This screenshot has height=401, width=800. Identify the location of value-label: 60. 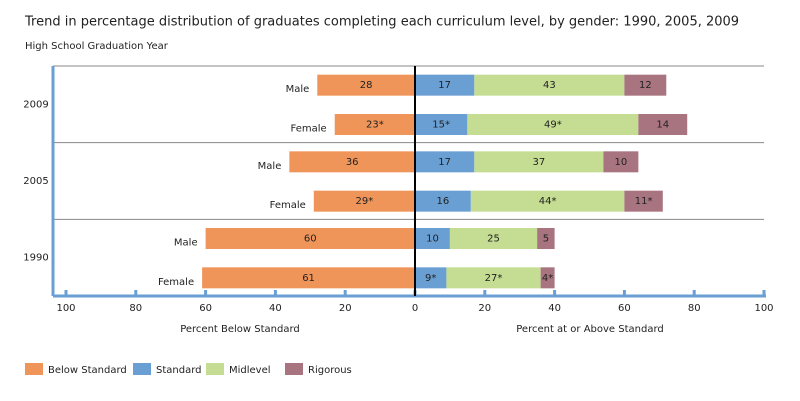
(310, 239).